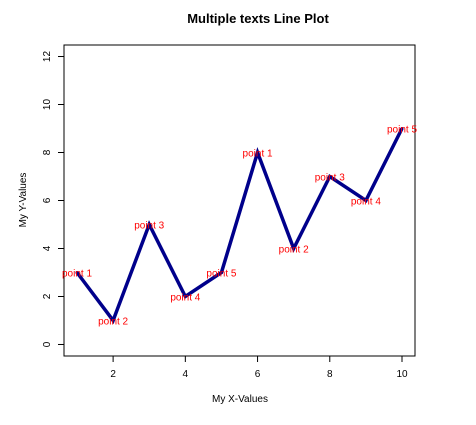 This screenshot has height=425, width=476. Describe the element at coordinates (47, 344) in the screenshot. I see `y-tick-label: 0` at that location.